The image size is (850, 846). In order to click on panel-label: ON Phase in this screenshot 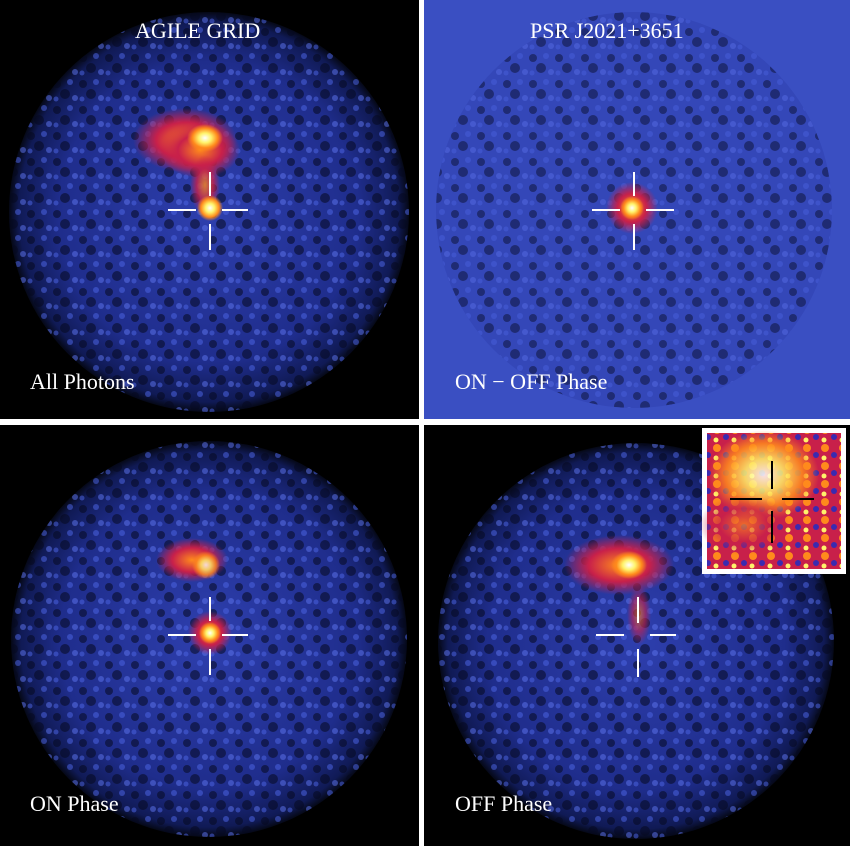, I will do `click(74, 803)`.